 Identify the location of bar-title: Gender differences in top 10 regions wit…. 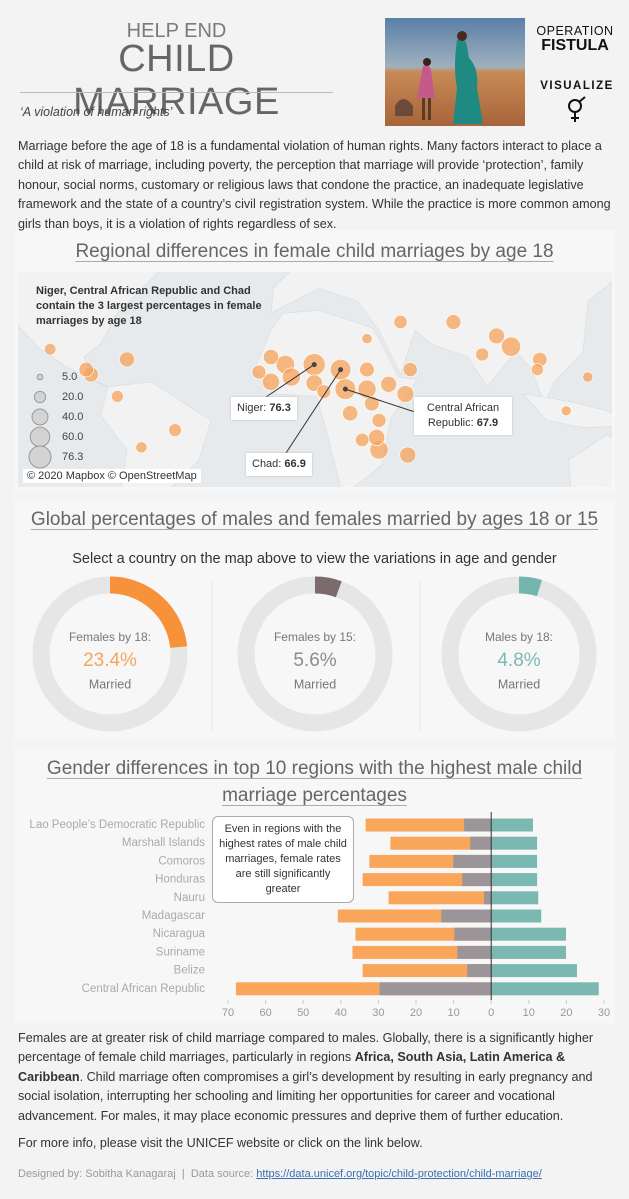
(314, 782).